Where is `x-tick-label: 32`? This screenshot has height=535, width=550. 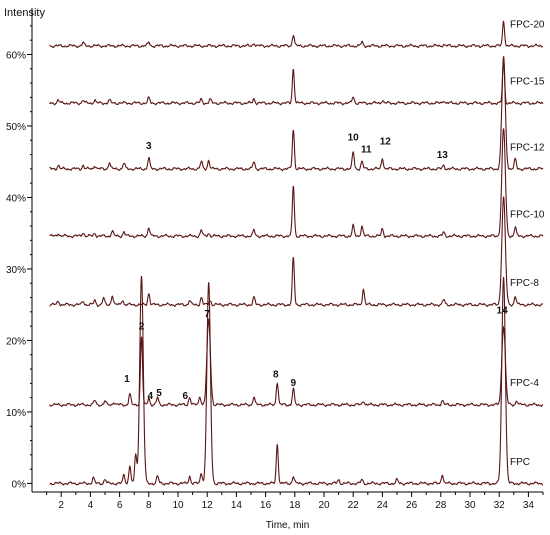
x-tick-label: 32 is located at coordinates (500, 505).